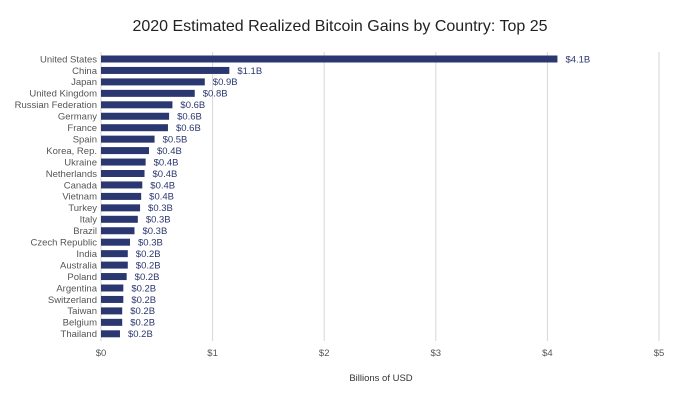 This screenshot has height=403, width=680. Describe the element at coordinates (81, 185) in the screenshot. I see `category-label: Canada` at that location.